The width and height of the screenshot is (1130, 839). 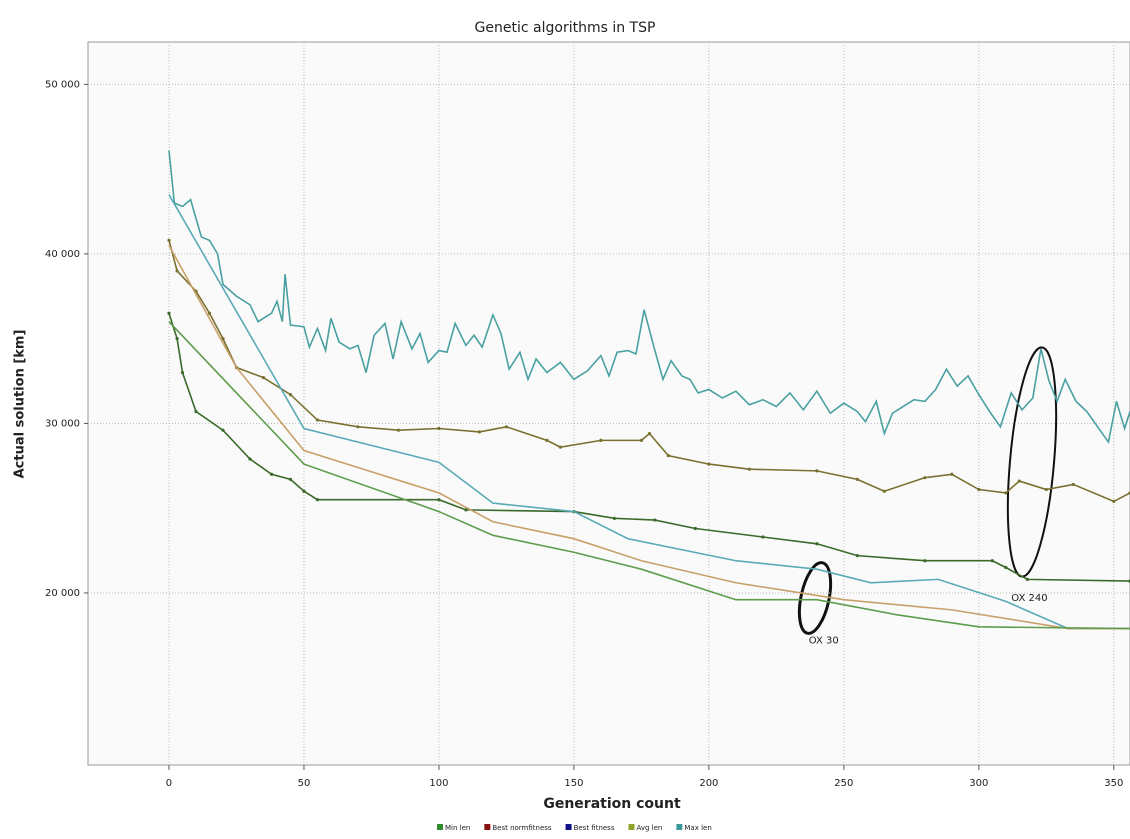 I want to click on x-tick-label: 350, so click(x=1113, y=783).